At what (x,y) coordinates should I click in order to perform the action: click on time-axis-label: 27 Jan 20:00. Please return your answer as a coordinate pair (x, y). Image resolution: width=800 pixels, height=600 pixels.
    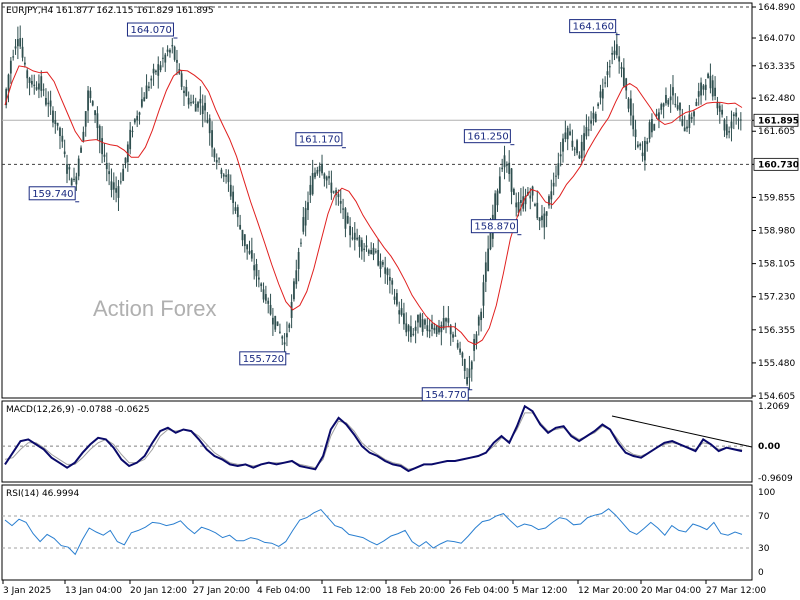
    Looking at the image, I should click on (221, 591).